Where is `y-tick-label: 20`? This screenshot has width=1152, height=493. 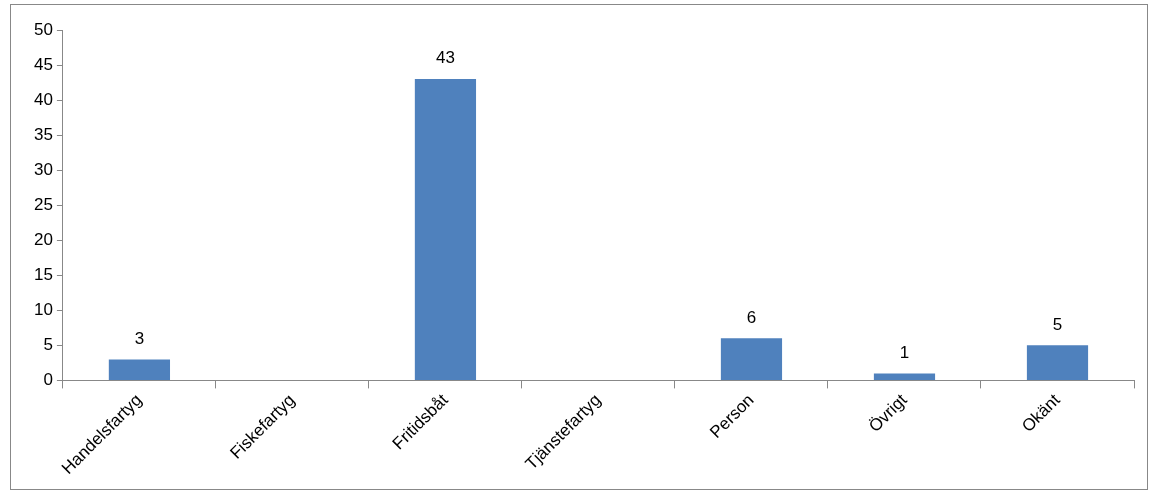 y-tick-label: 20 is located at coordinates (43, 239).